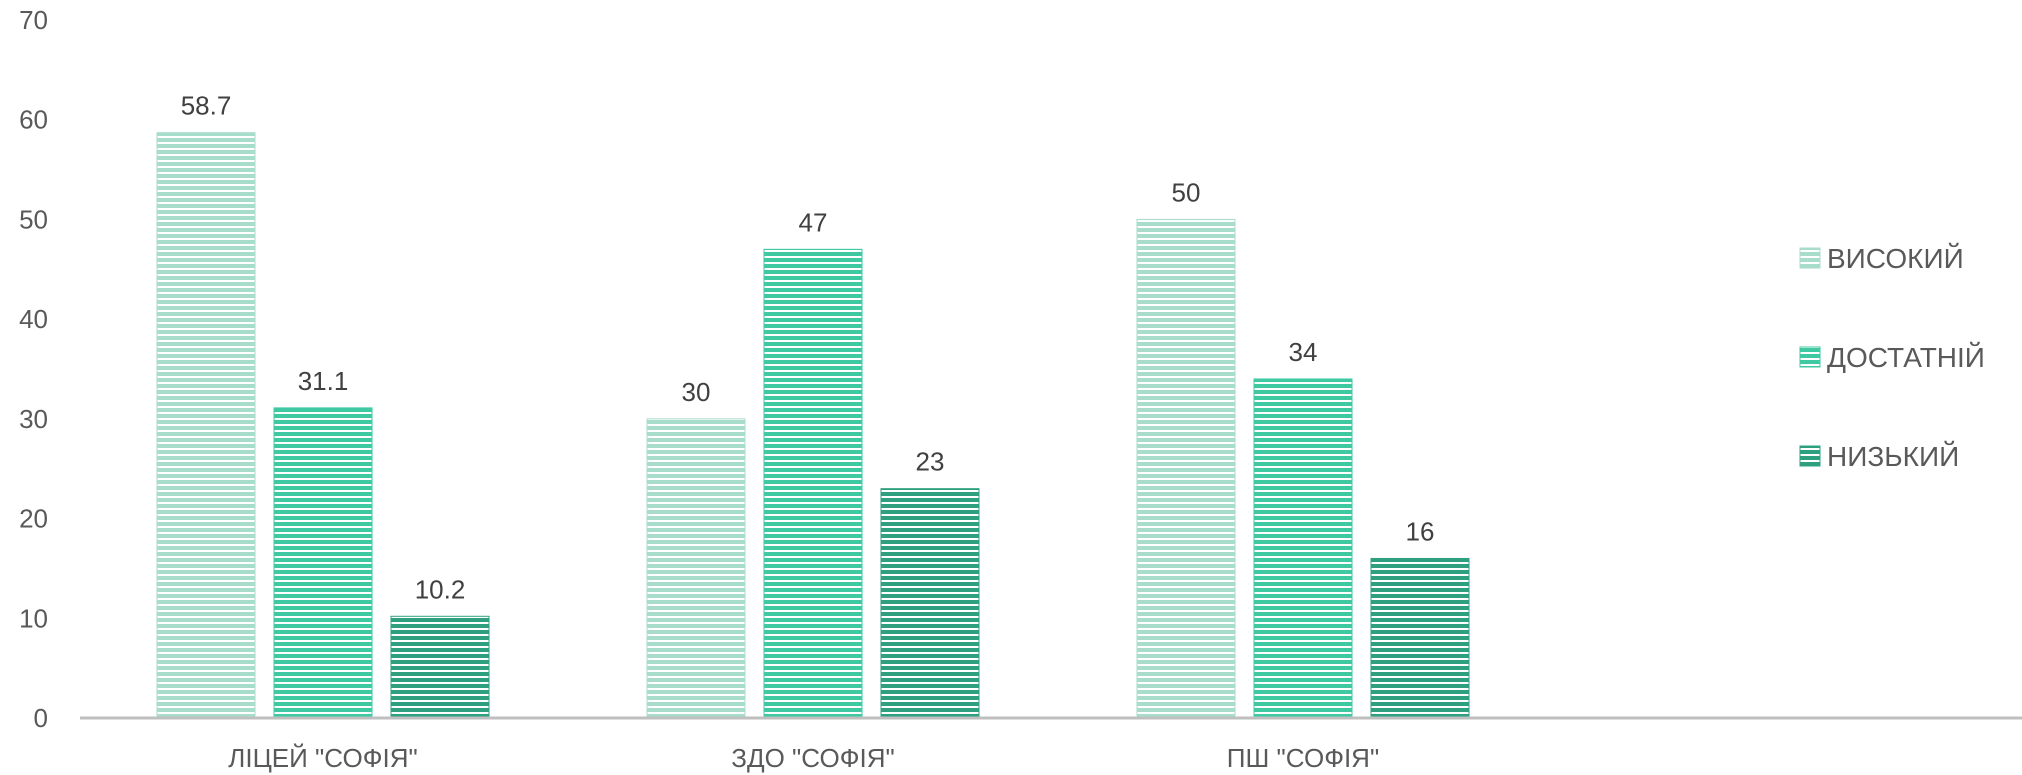  Describe the element at coordinates (33, 369) in the screenshot. I see `y-axis-ticks: 0 10 20 30 40 50 60 70` at that location.